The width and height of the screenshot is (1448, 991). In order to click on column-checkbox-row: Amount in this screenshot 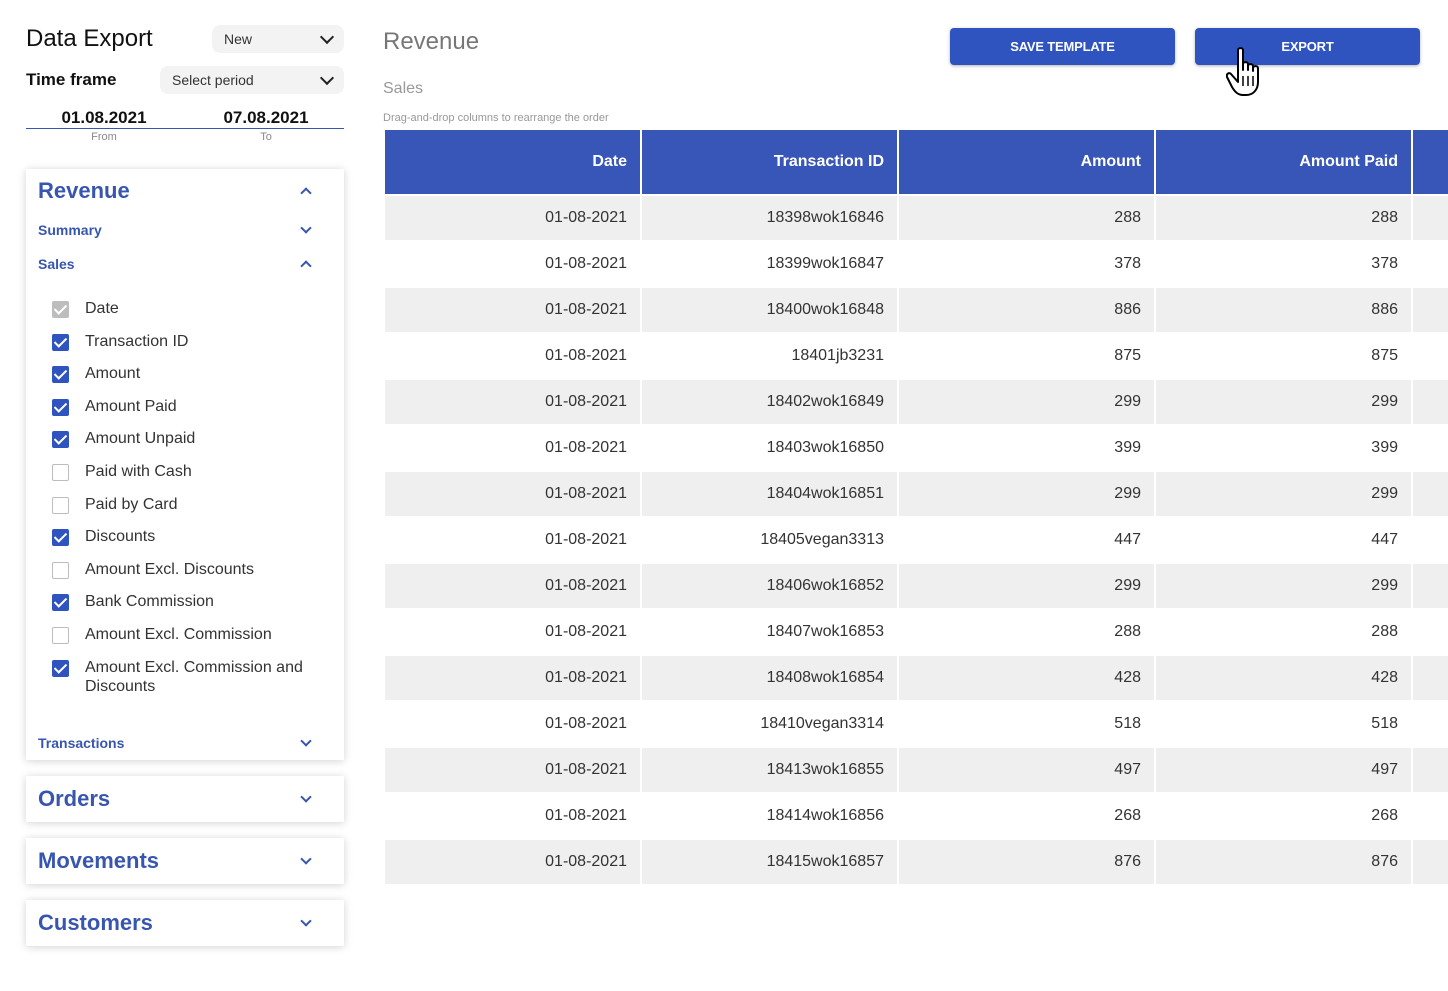, I will do `click(181, 380)`.